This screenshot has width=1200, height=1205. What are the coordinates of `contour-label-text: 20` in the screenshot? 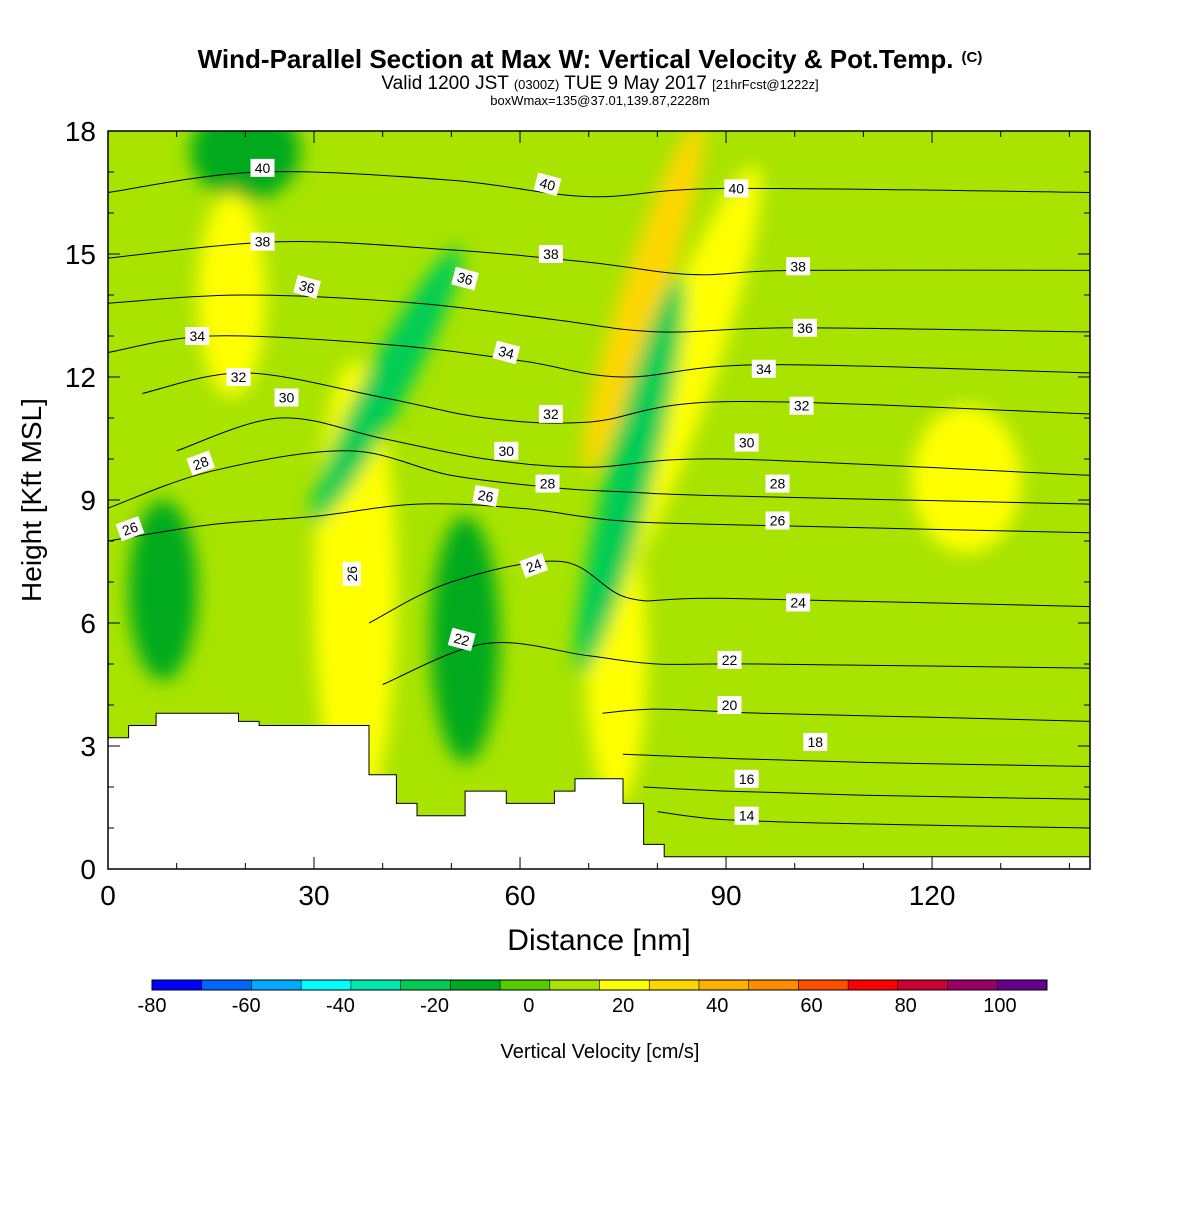 It's located at (730, 705).